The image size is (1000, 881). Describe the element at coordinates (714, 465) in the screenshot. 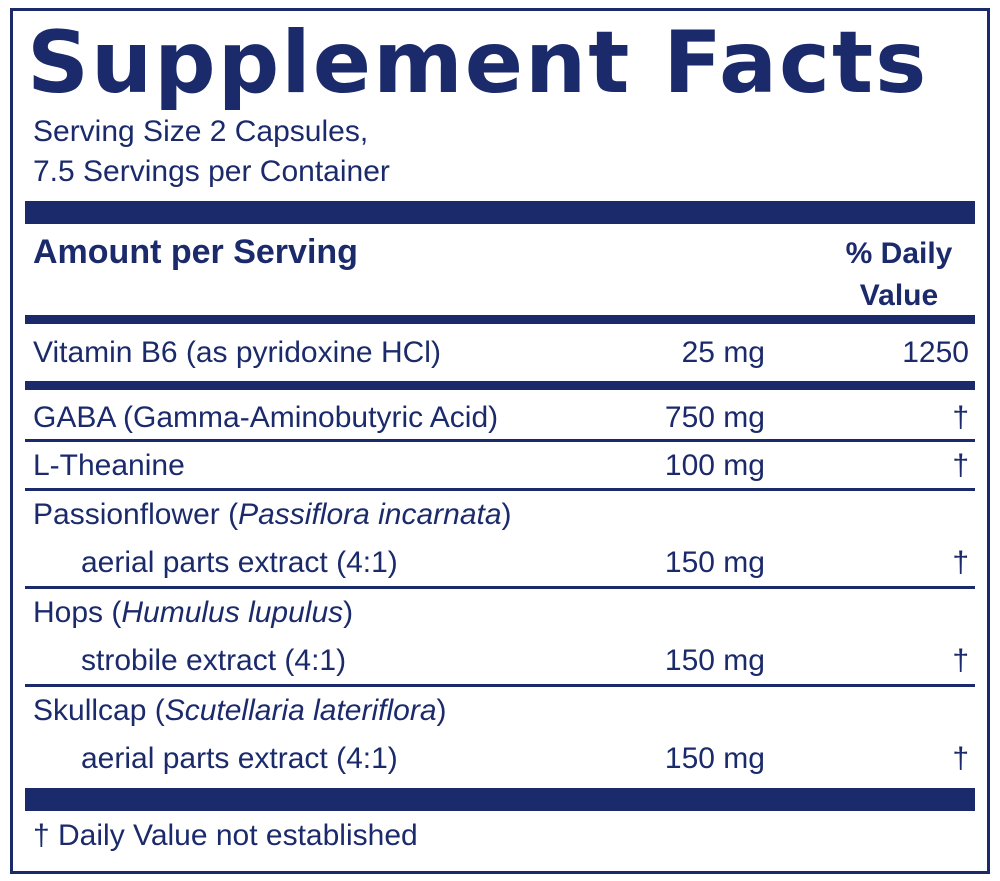

I see `row-amount-l-theanine: 100 mg` at that location.